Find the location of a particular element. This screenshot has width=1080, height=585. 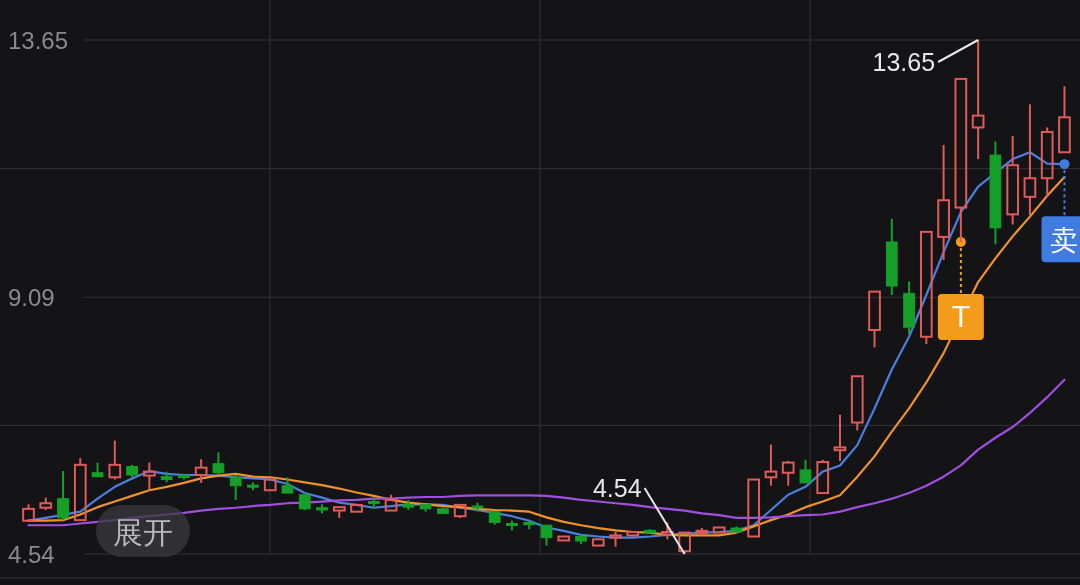

annotation: 4.54 is located at coordinates (617, 488).